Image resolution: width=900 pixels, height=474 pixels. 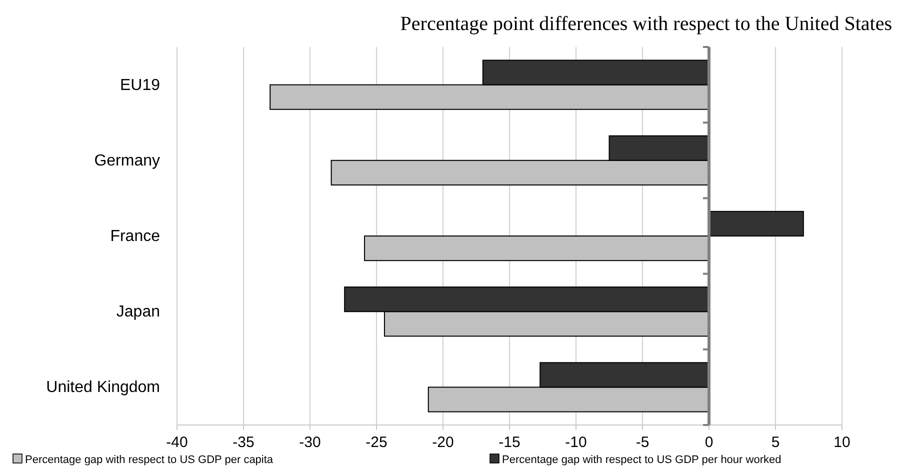 I want to click on x-tick-label: -30, so click(x=310, y=442).